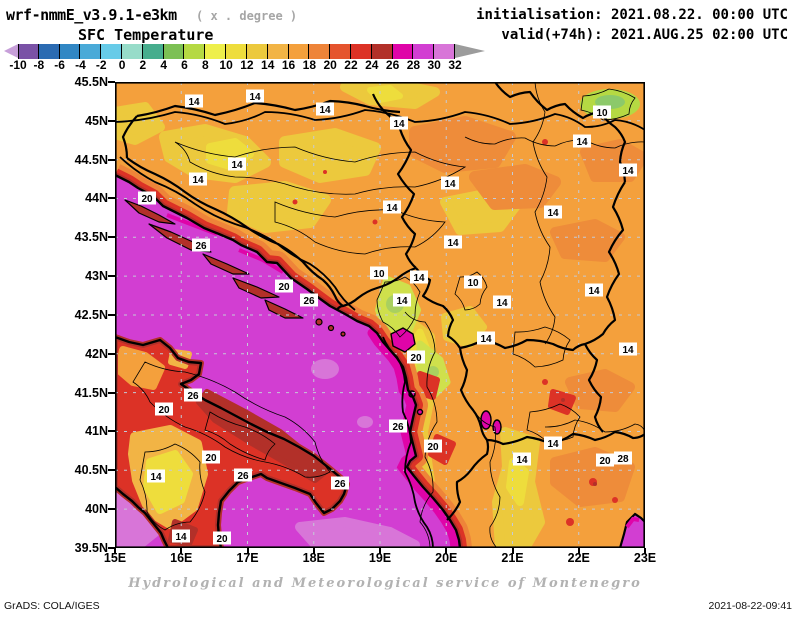 The image size is (800, 618). I want to click on colorbar-tick-label: 24, so click(372, 65).